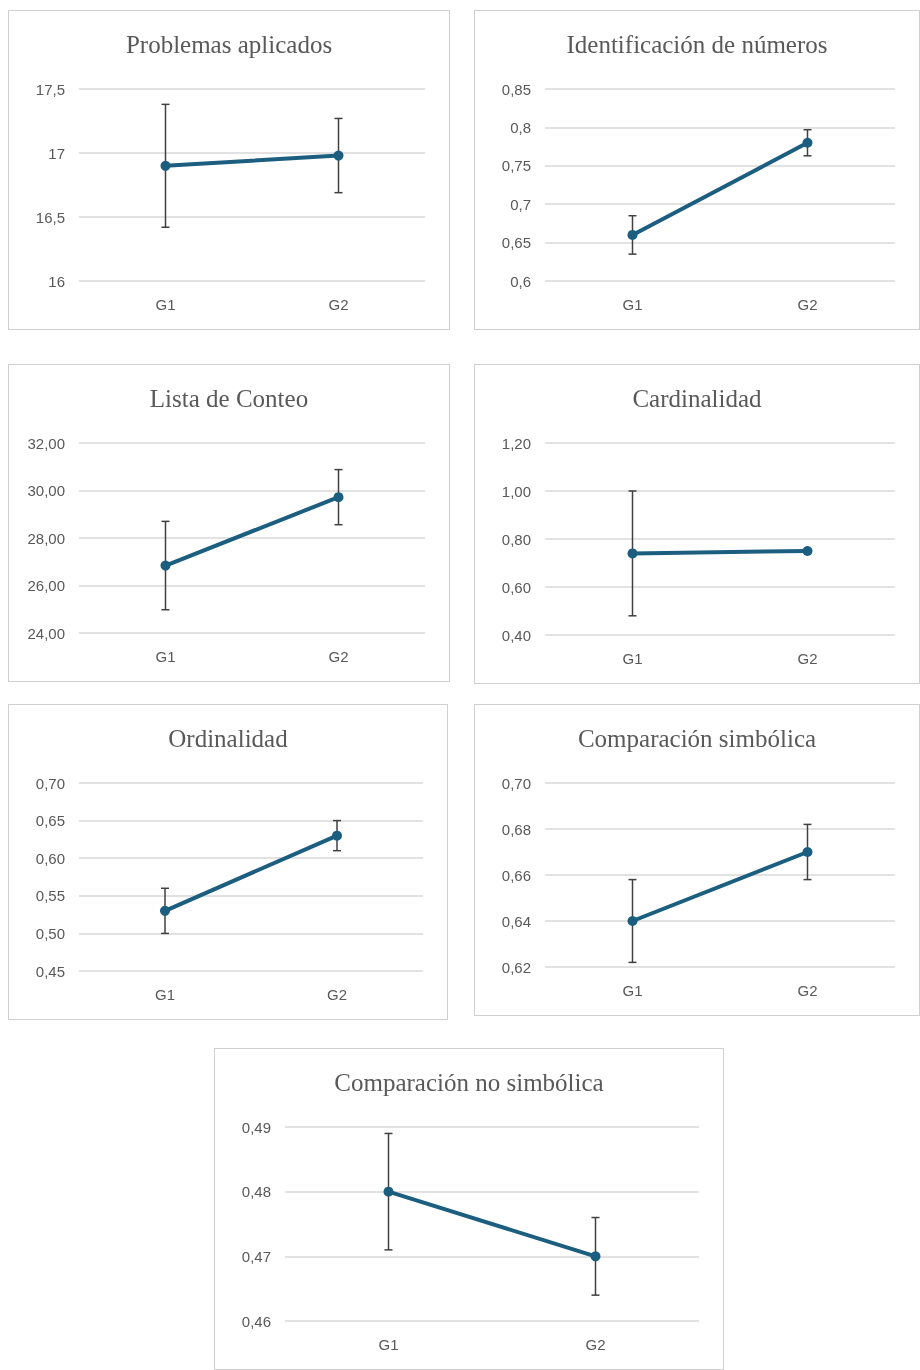 Image resolution: width=920 pixels, height=1370 pixels. Describe the element at coordinates (46, 538) in the screenshot. I see `y-tick-label: 28,00` at that location.